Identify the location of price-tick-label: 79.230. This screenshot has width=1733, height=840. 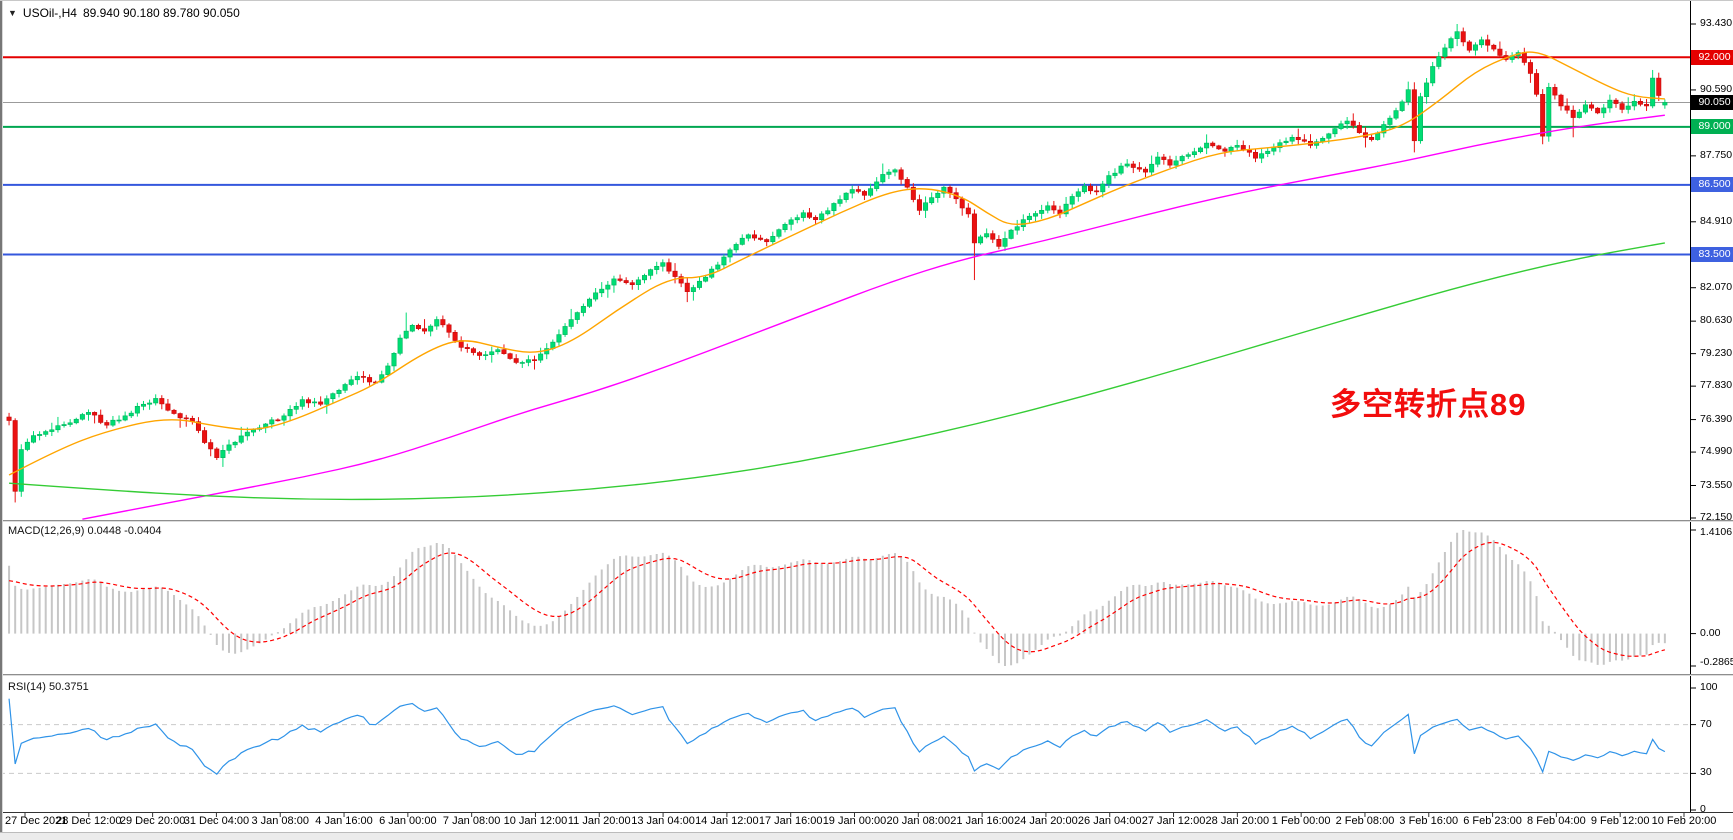
(1716, 352).